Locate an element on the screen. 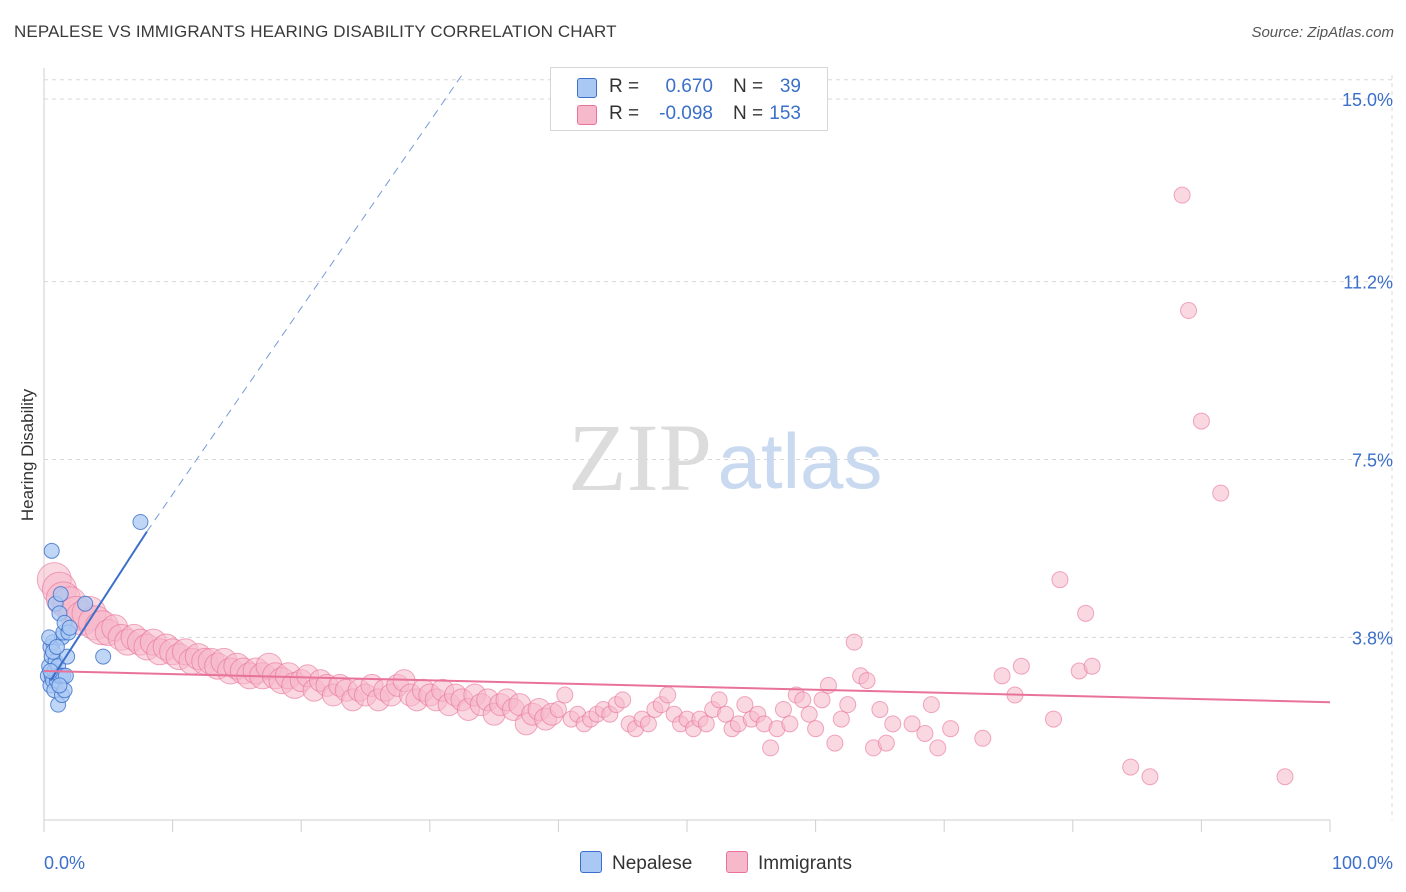 The height and width of the screenshot is (892, 1406). legend-item-nepalese: Nepalese is located at coordinates (636, 863).